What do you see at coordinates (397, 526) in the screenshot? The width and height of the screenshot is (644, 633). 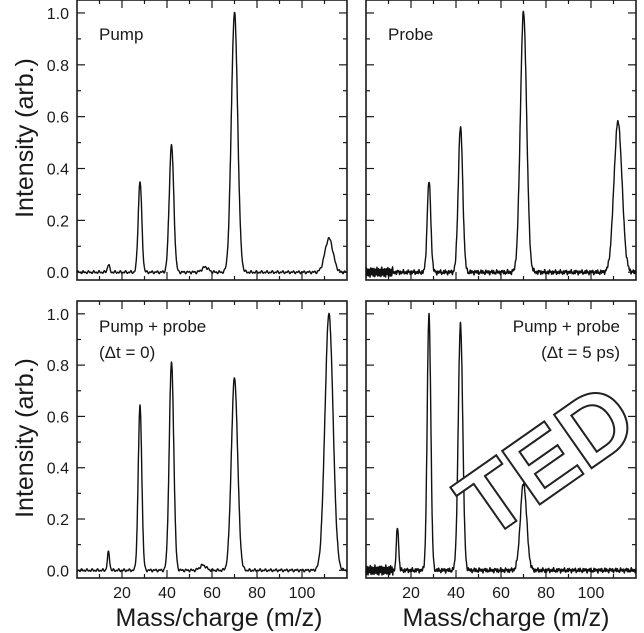 I see `peak-point` at bounding box center [397, 526].